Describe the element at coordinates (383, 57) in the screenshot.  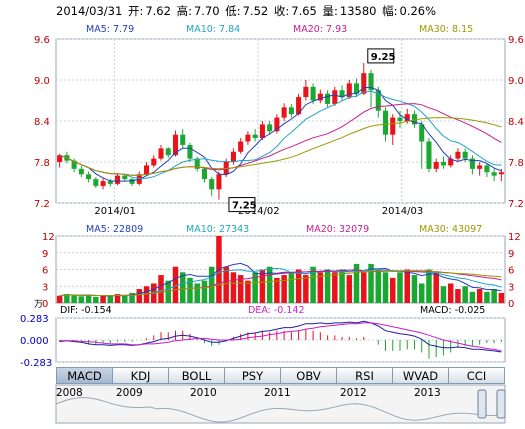
I see `price-annotation-label: 9.25` at that location.